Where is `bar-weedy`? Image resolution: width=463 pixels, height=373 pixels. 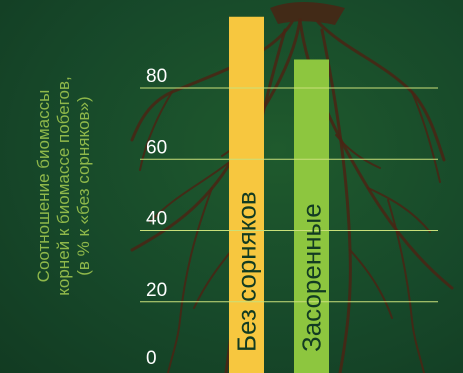
bar-weedy is located at coordinates (311, 216).